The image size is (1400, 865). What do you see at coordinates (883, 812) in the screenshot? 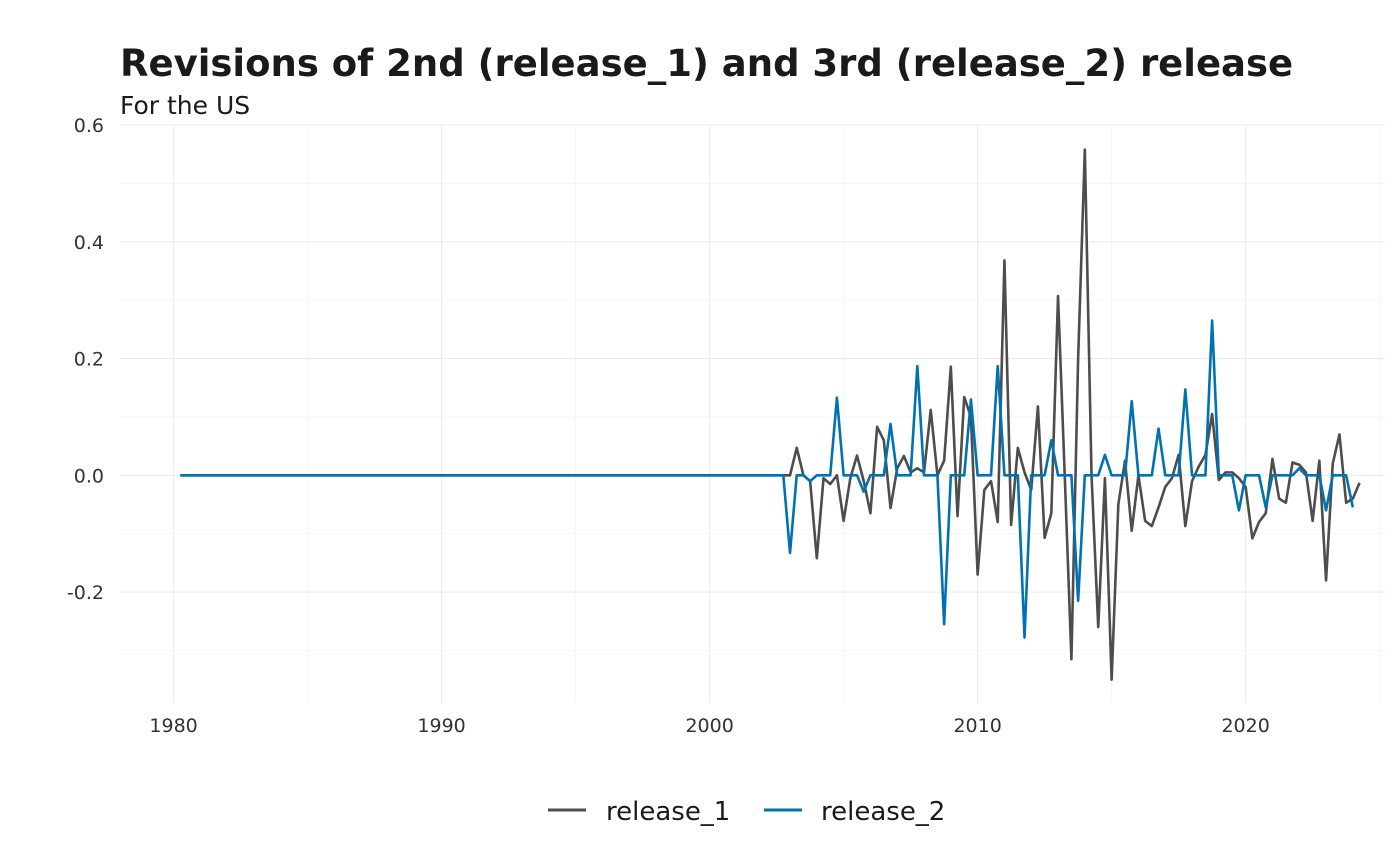
I see `legend-label-release-2: release_2` at bounding box center [883, 812].